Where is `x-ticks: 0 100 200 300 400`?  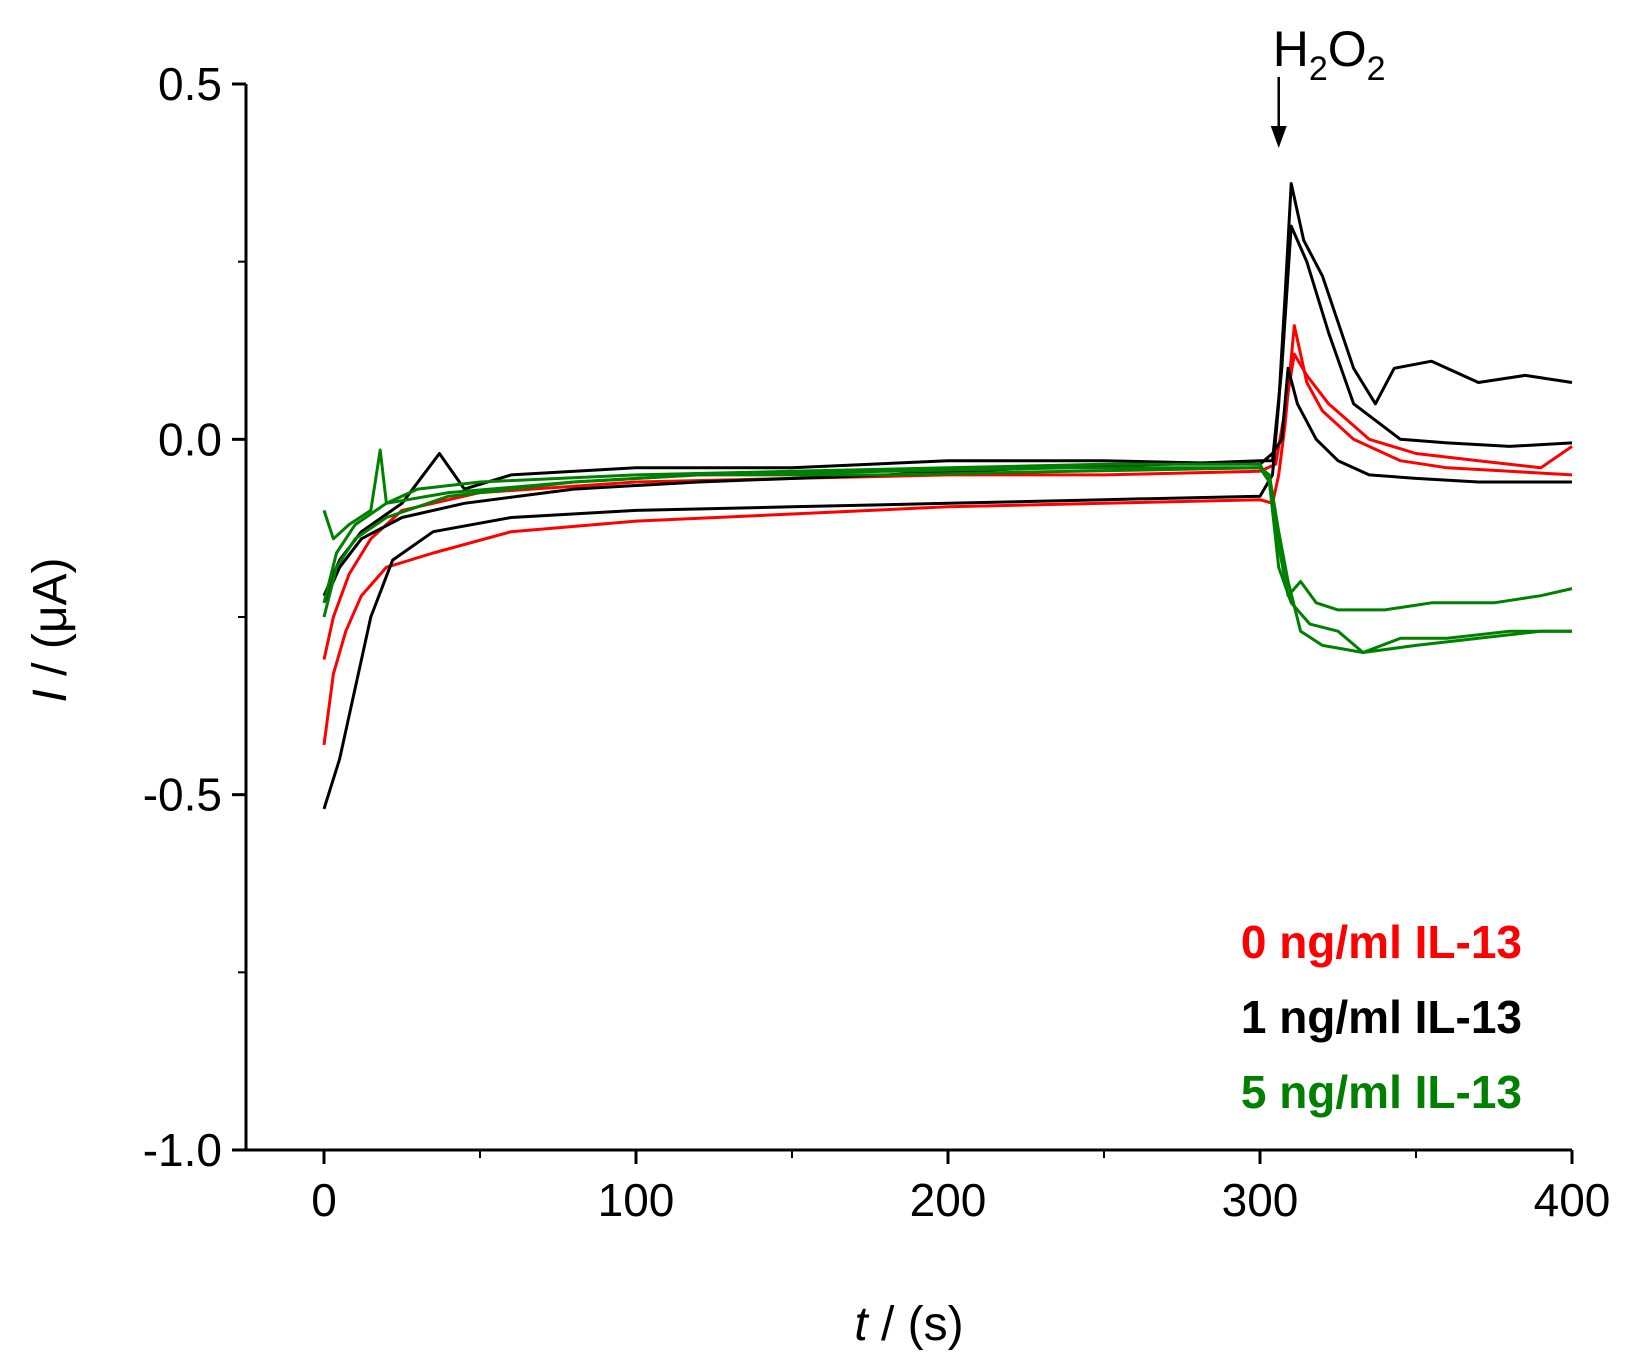 x-ticks: 0 100 200 300 400 is located at coordinates (960, 1188).